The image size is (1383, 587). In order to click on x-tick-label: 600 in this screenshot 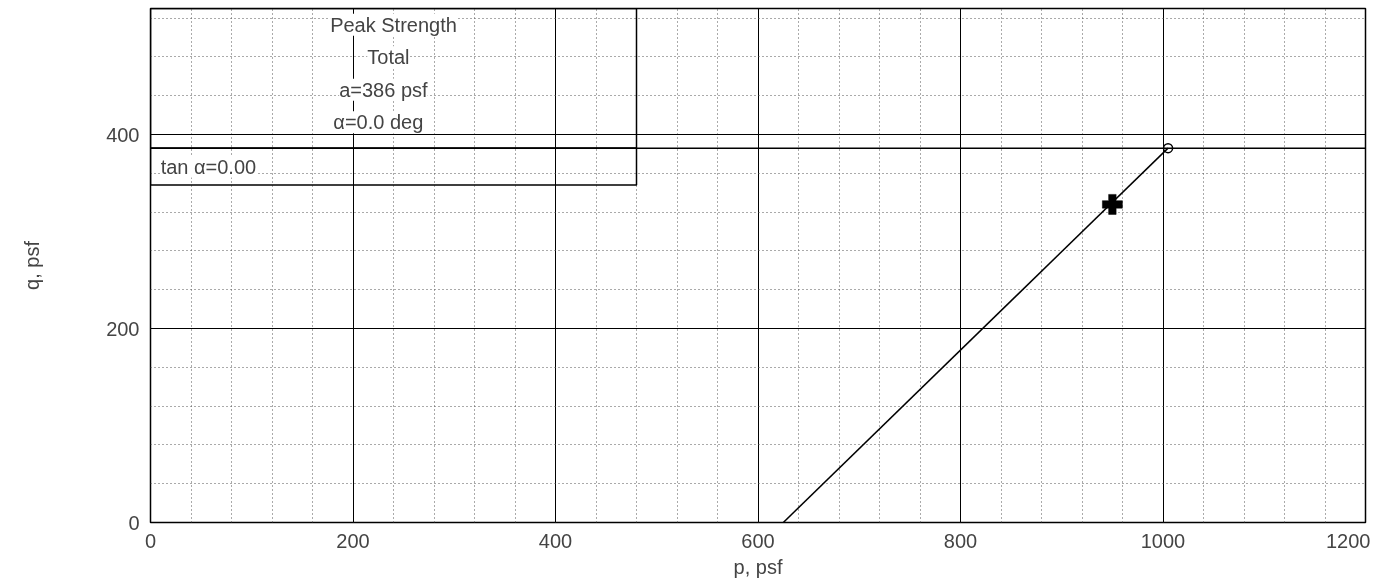, I will do `click(758, 540)`.